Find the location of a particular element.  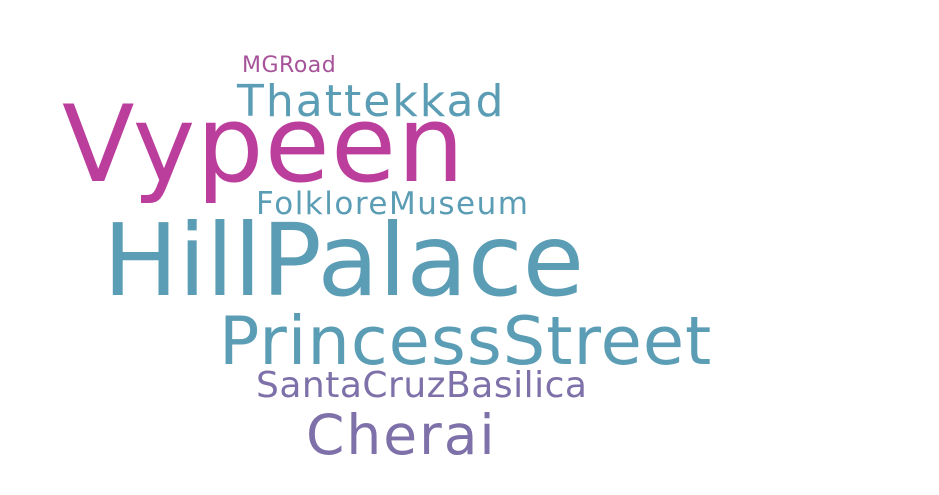

word-hillpalace: HillPalace is located at coordinates (344, 260).